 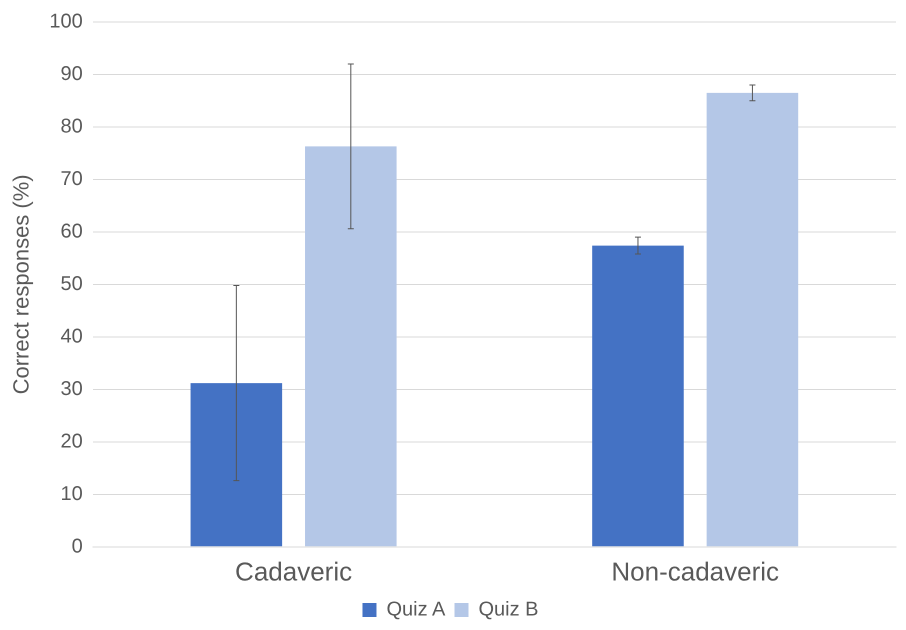 What do you see at coordinates (71, 126) in the screenshot?
I see `y-tick-label: 80` at bounding box center [71, 126].